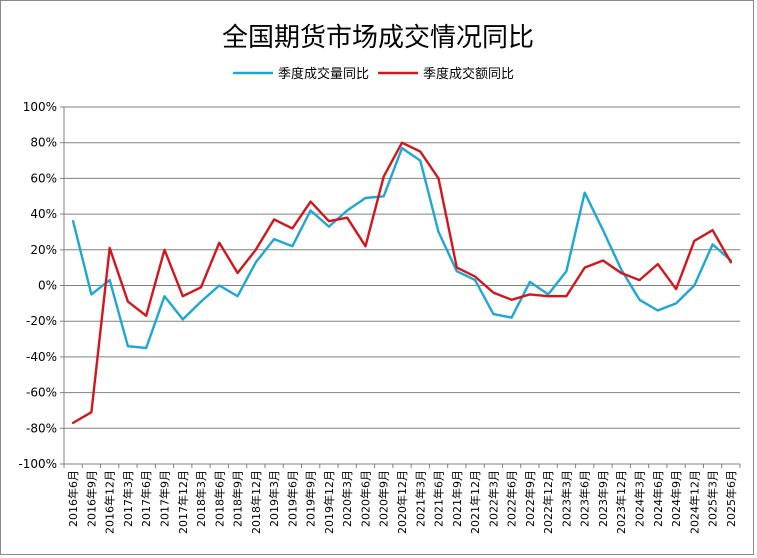 Image resolution: width=757 pixels, height=558 pixels. I want to click on legend-label-volume: 季度成交量同比, so click(323, 74).